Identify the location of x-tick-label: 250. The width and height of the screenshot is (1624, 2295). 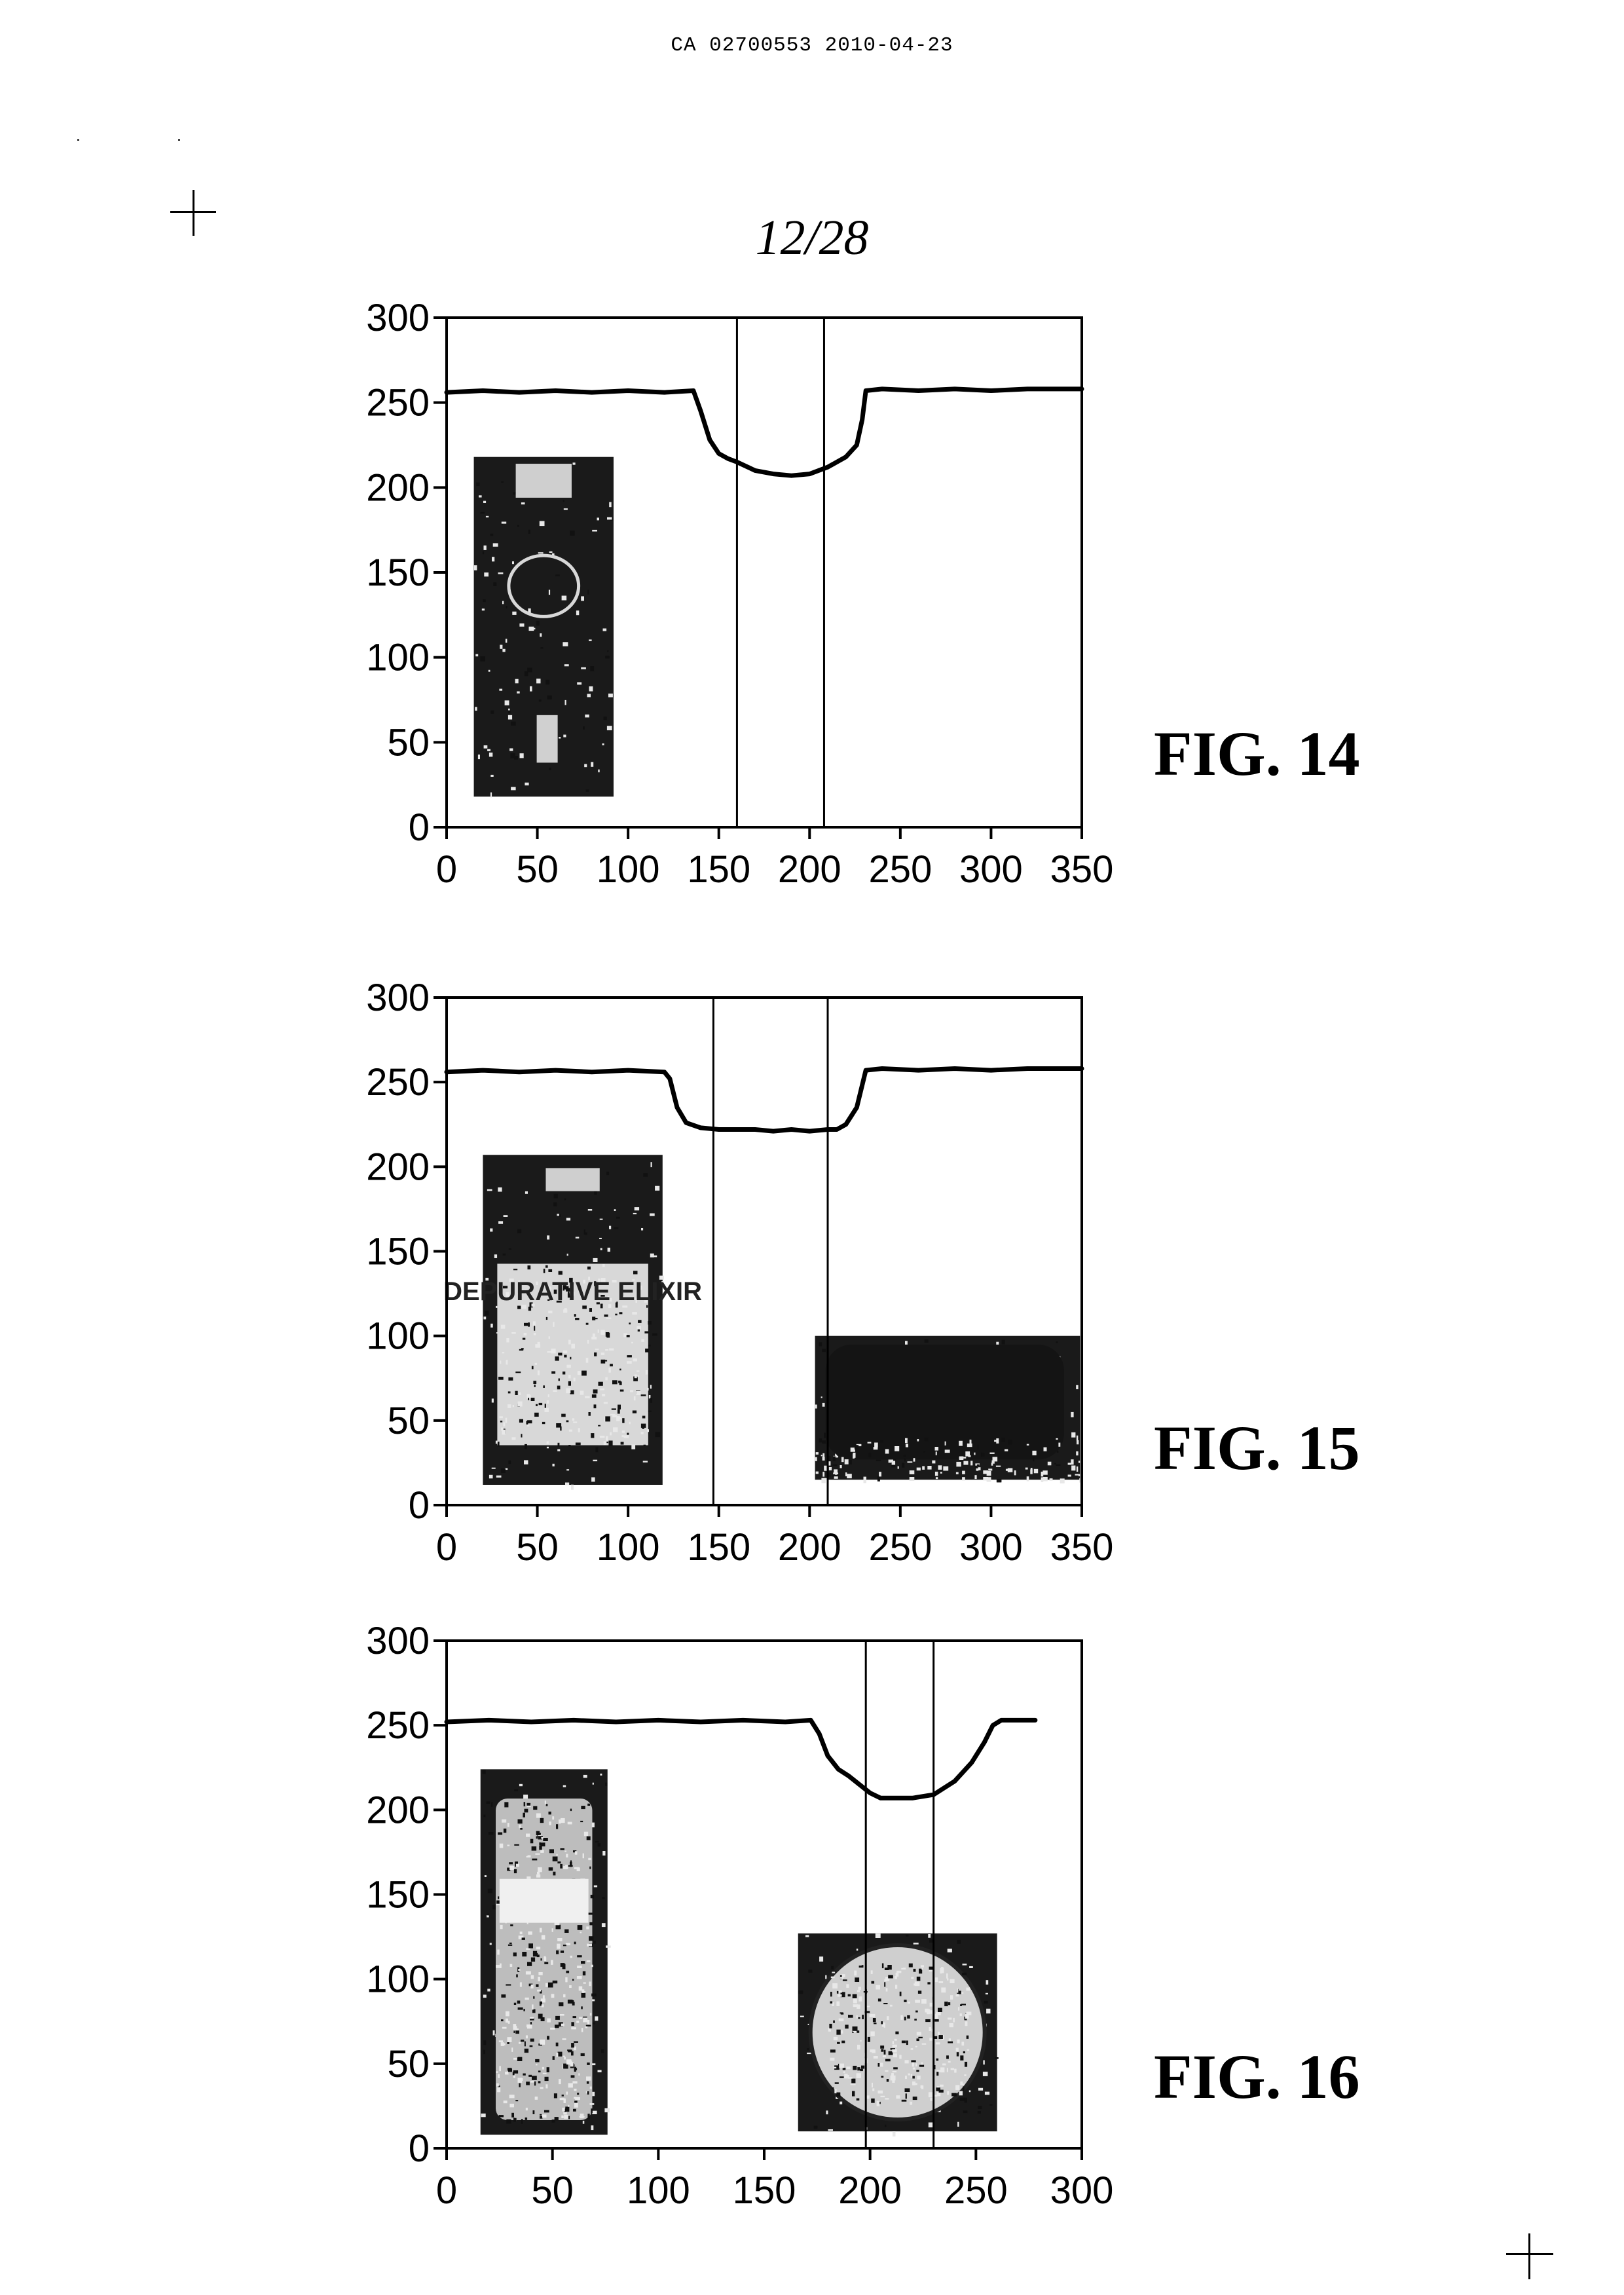
(976, 2190).